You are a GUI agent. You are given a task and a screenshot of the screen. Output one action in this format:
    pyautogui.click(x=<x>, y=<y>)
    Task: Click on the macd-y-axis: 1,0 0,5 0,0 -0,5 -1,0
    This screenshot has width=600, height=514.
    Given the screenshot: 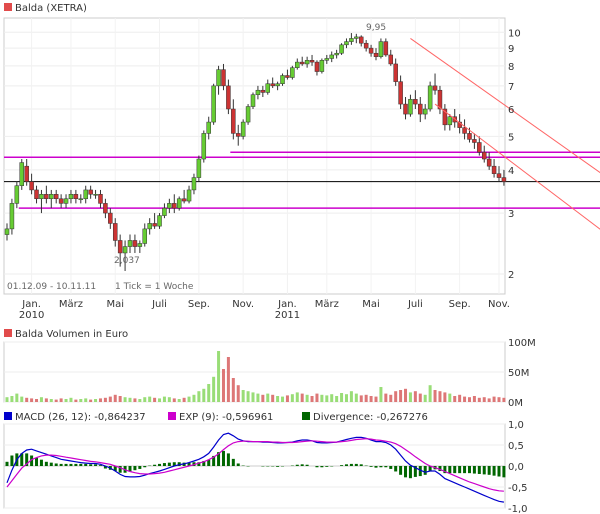 What is the action you would take?
    pyautogui.click(x=518, y=467)
    